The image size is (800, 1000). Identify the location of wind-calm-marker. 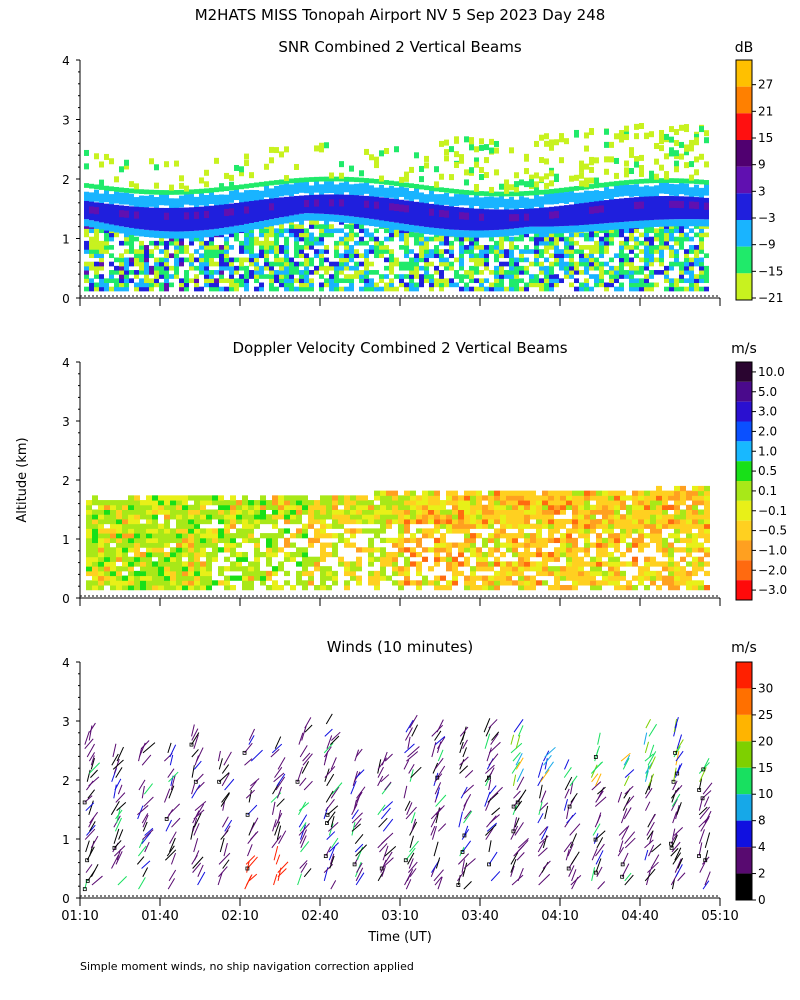
(405, 860).